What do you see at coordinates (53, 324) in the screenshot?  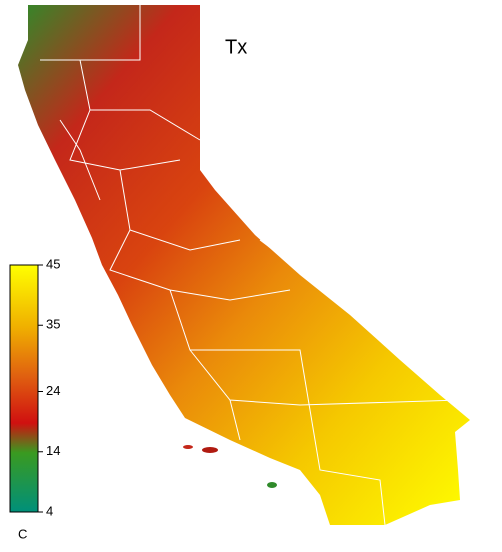 I see `colorbar-tick-label: 35` at bounding box center [53, 324].